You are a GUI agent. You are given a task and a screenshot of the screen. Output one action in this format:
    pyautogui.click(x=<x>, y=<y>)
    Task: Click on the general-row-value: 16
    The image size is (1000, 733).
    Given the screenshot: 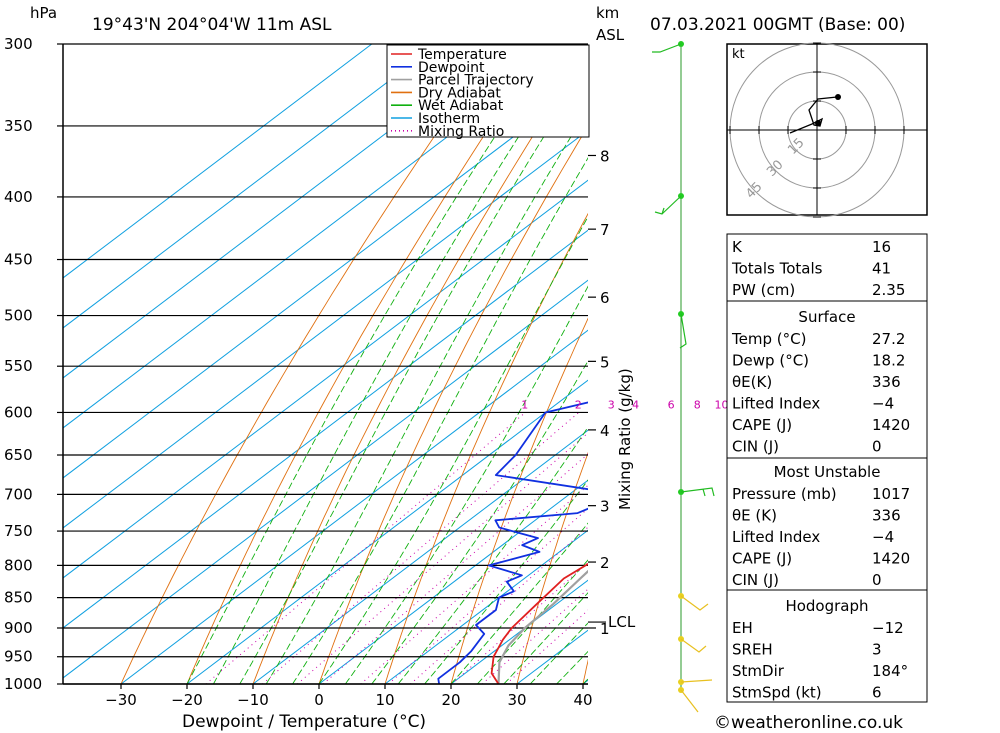 What is the action you would take?
    pyautogui.click(x=881, y=247)
    